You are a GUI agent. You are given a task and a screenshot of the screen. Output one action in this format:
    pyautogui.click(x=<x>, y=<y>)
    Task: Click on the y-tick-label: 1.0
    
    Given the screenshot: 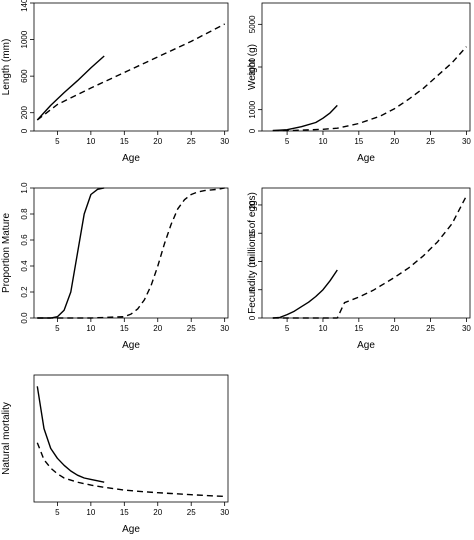 What is the action you would take?
    pyautogui.click(x=24, y=188)
    